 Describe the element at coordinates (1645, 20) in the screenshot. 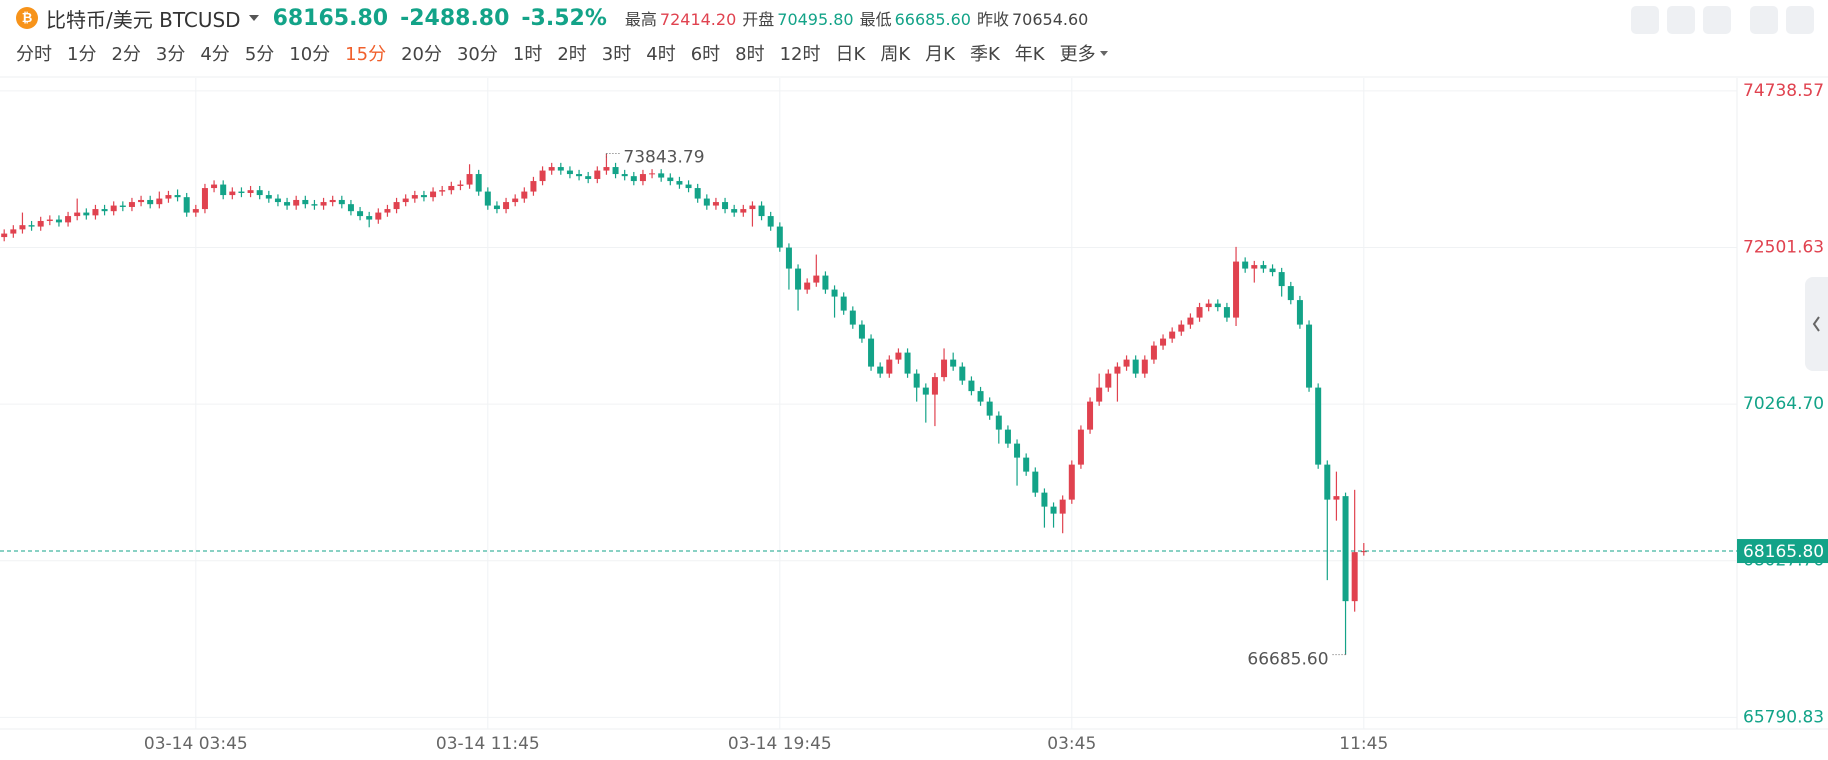

I see `indicator-button` at that location.